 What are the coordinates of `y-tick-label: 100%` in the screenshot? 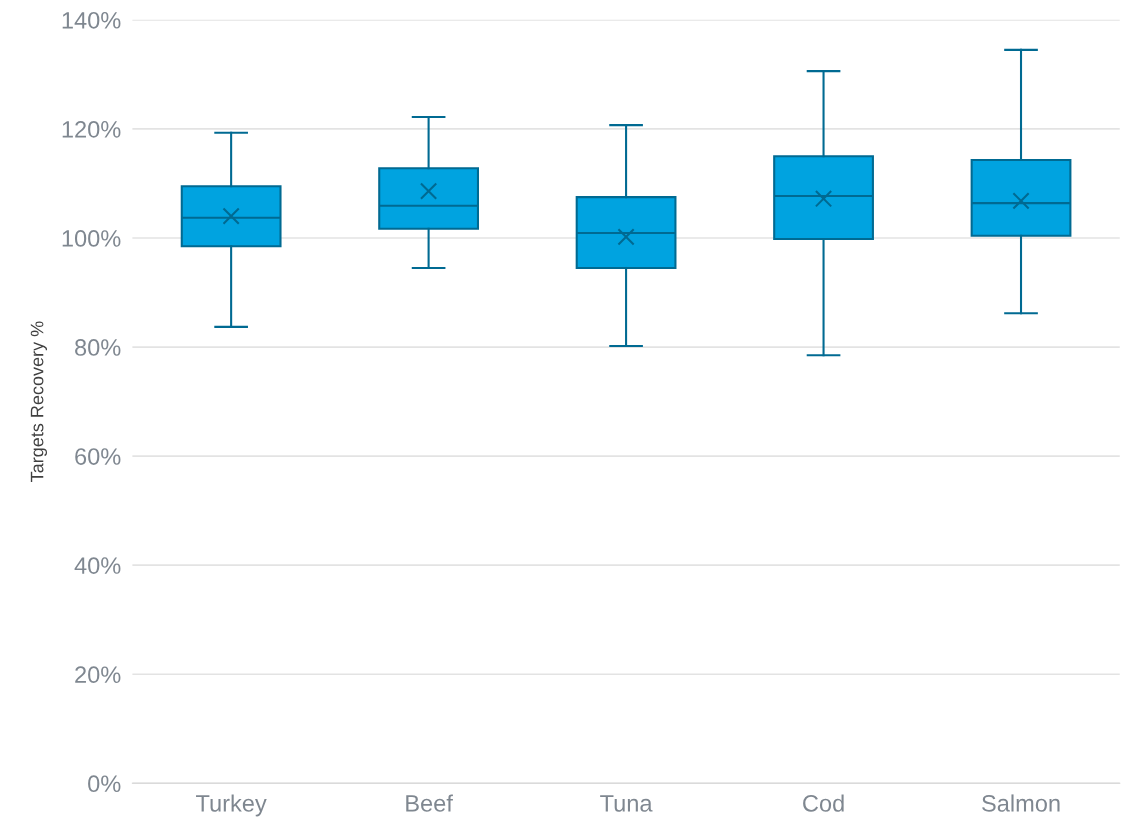 It's located at (91, 238).